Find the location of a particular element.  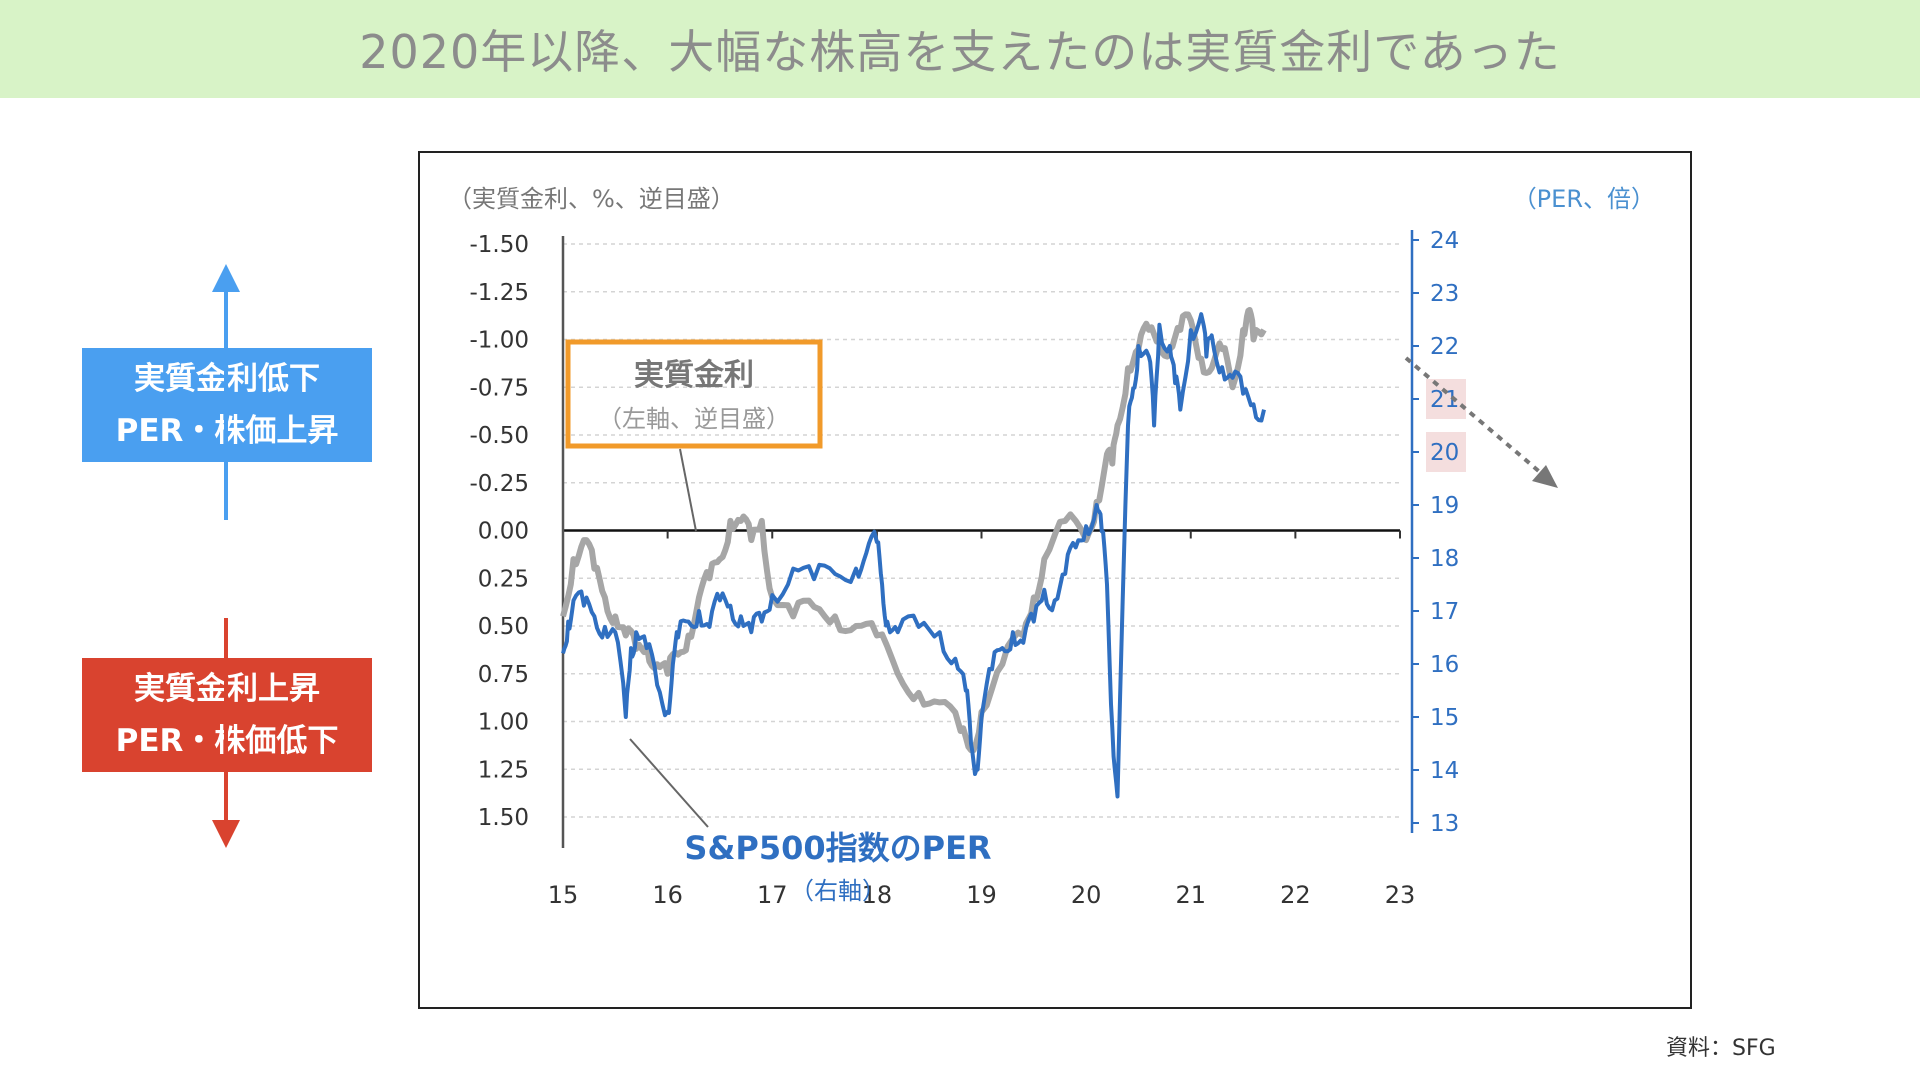

left-tick-label: -0.25 is located at coordinates (499, 484).